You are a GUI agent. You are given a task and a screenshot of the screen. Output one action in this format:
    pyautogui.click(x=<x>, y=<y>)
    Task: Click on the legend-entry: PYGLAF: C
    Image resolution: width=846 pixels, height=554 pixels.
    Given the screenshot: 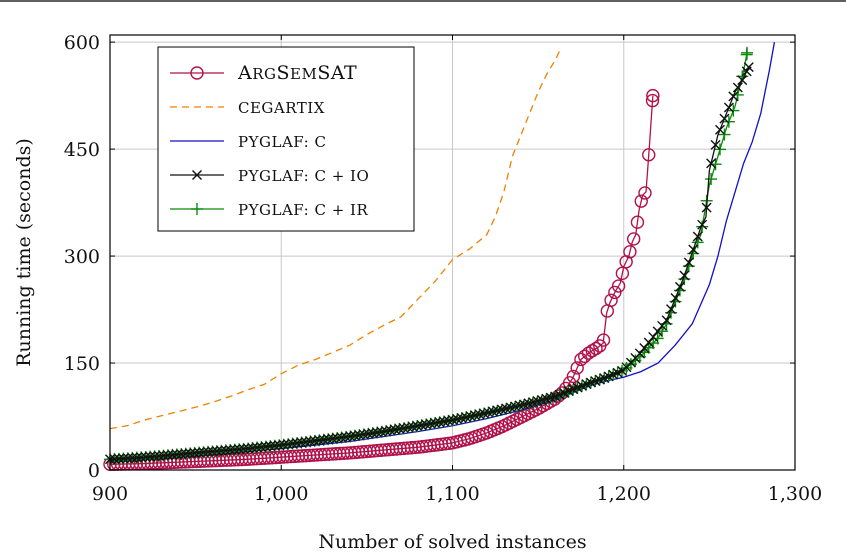 What is the action you would take?
    pyautogui.click(x=248, y=142)
    